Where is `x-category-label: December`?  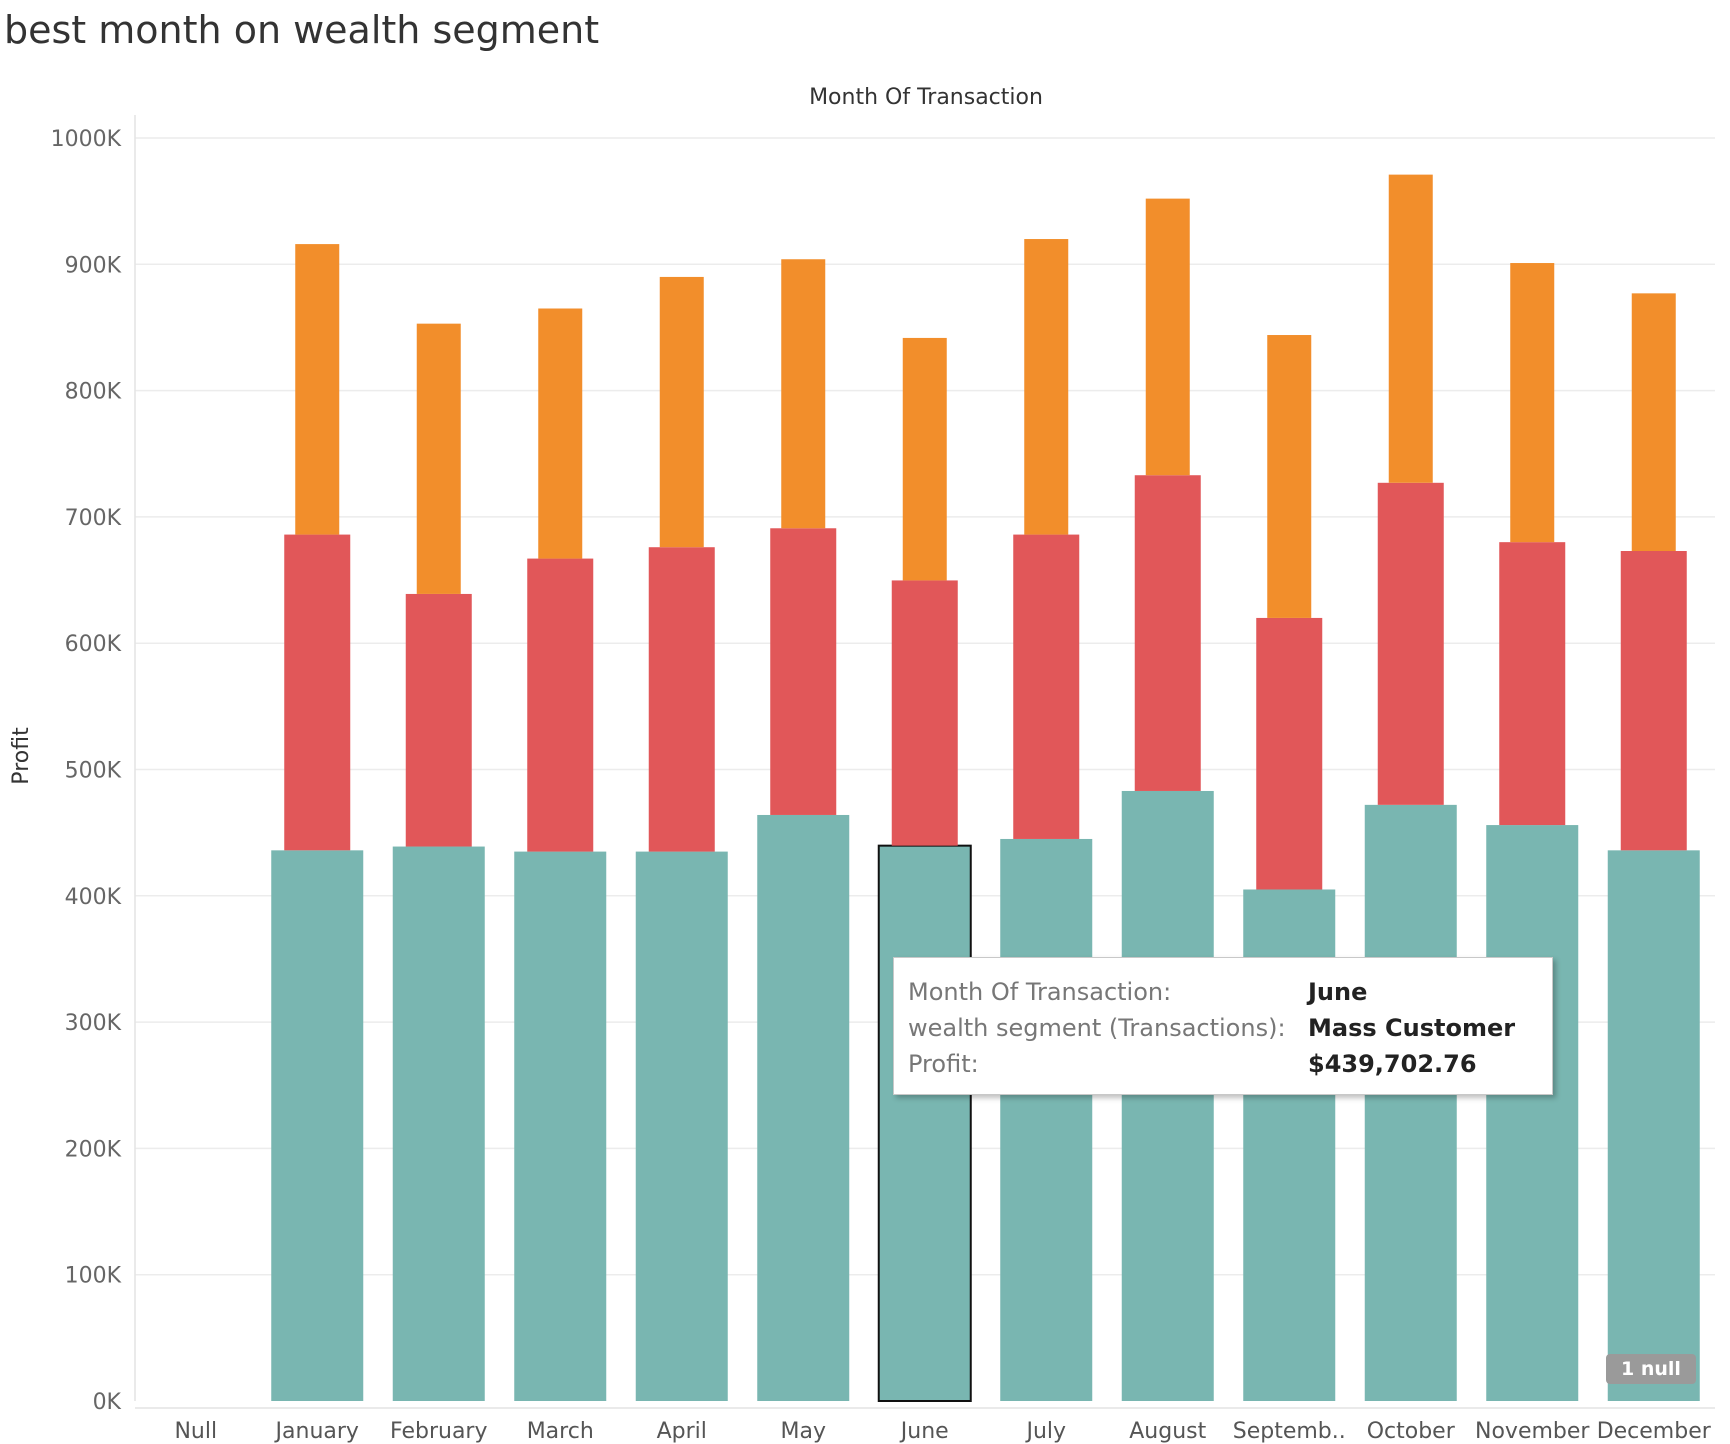 x-category-label: December is located at coordinates (1654, 1431).